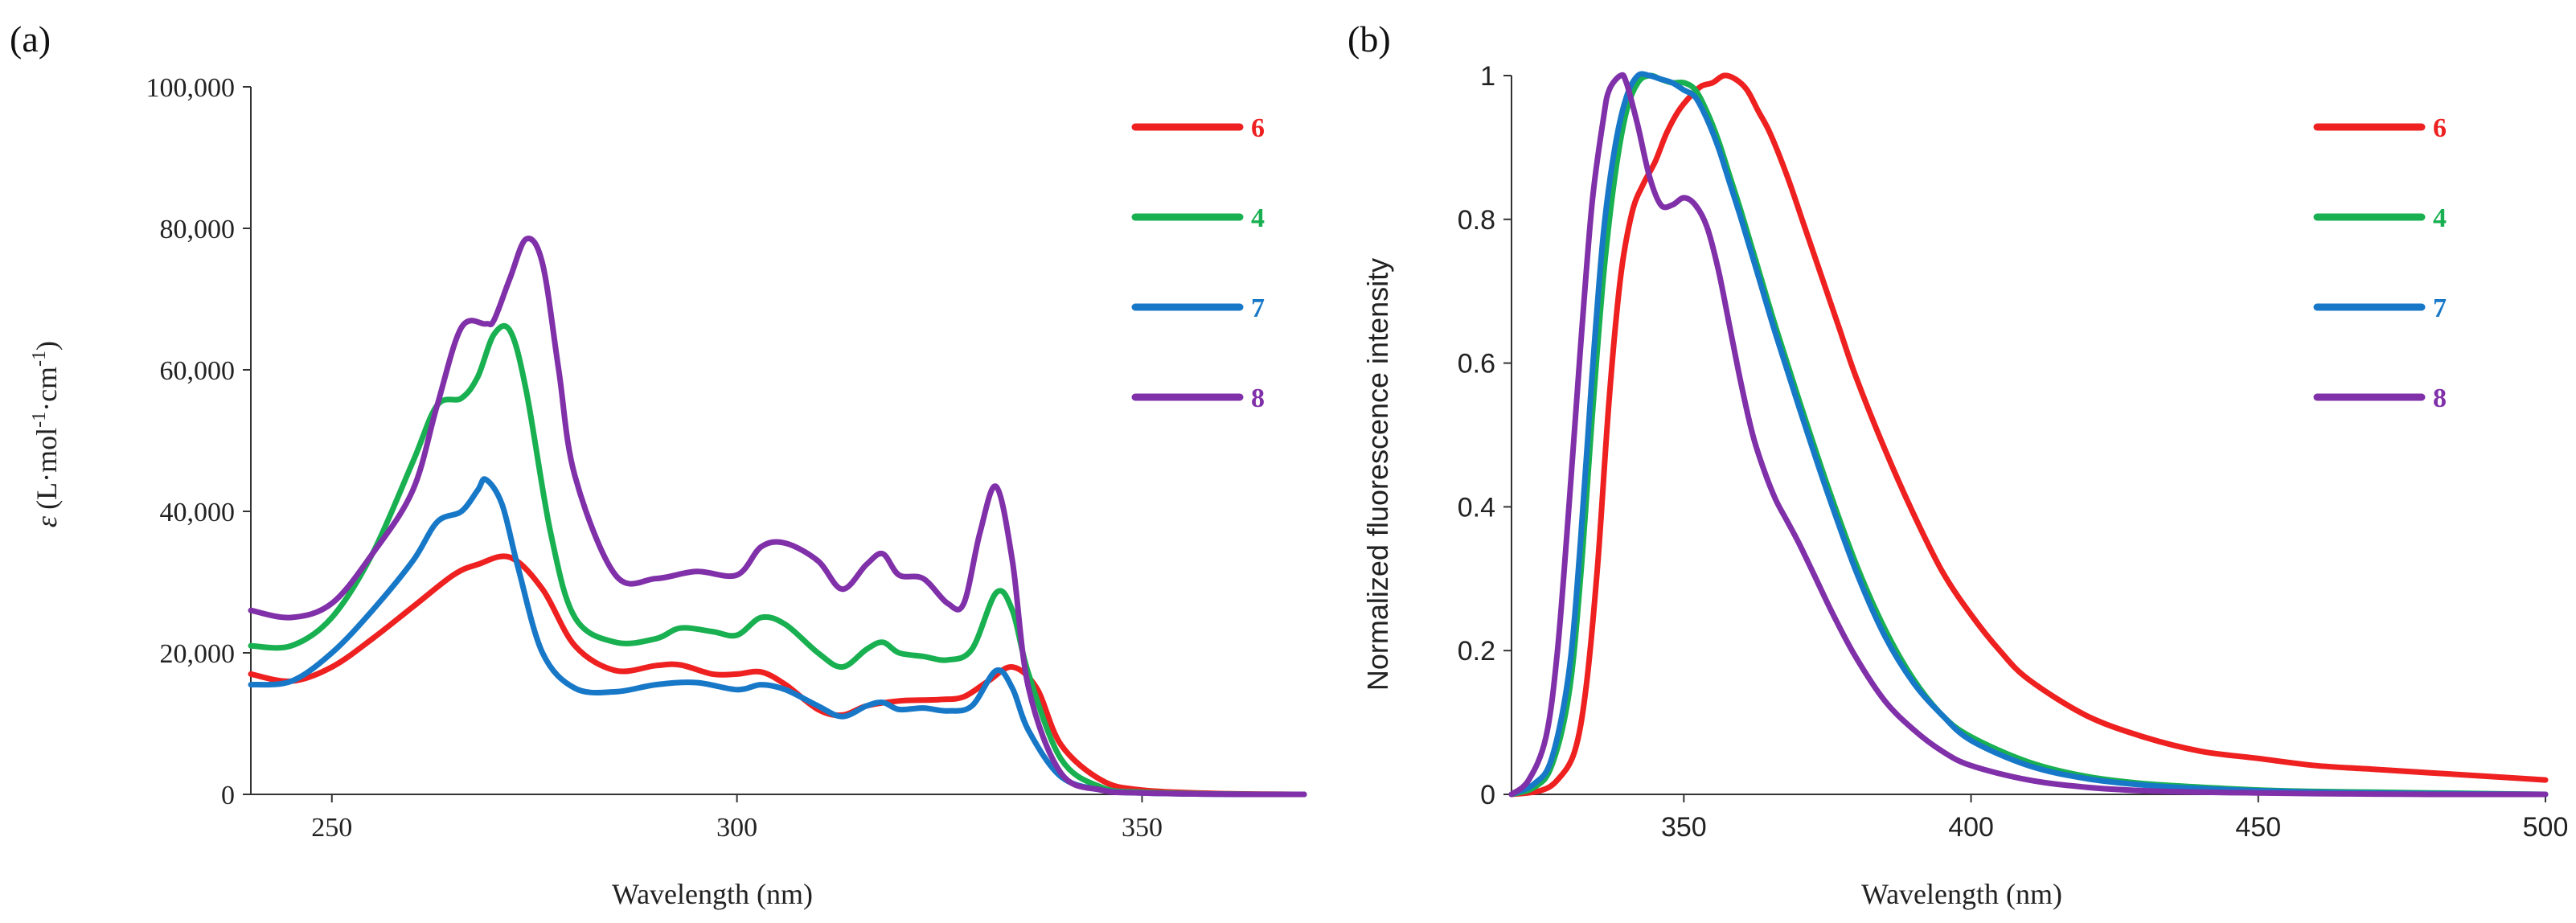  Describe the element at coordinates (1198, 263) in the screenshot. I see `panel-a-legend: 6 4 7 8` at that location.